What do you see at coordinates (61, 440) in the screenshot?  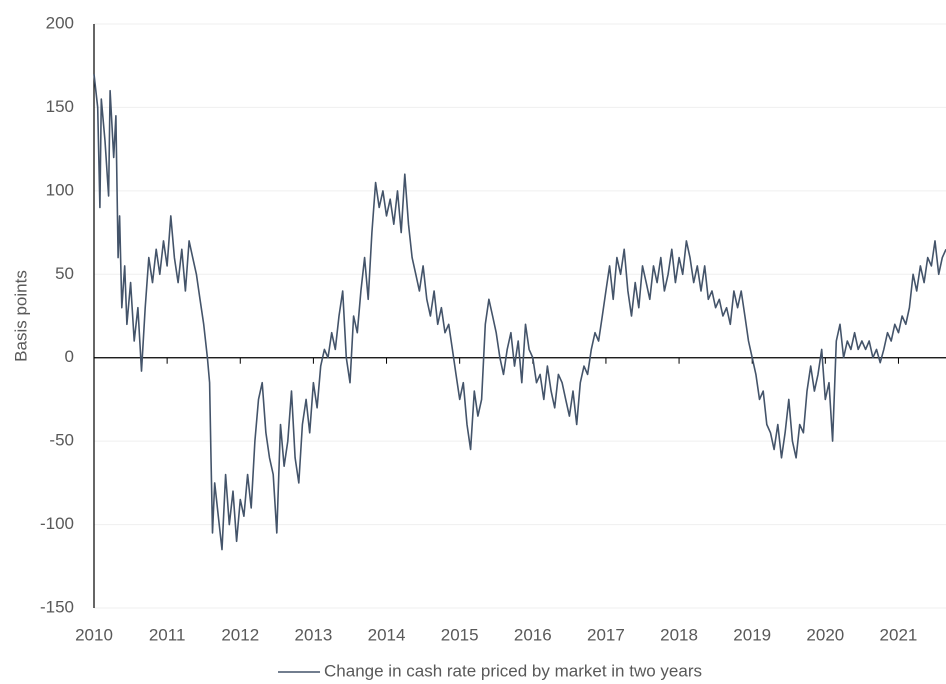 I see `y-tick-label: -50` at bounding box center [61, 440].